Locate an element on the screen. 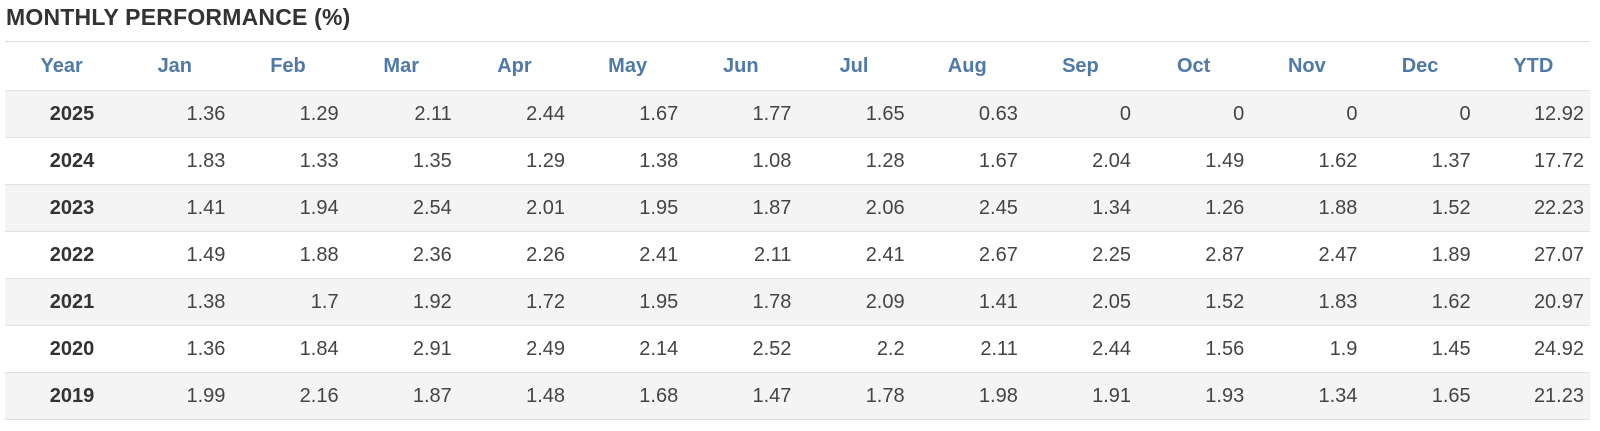  month-value-cell: 2.91 is located at coordinates (401, 349).